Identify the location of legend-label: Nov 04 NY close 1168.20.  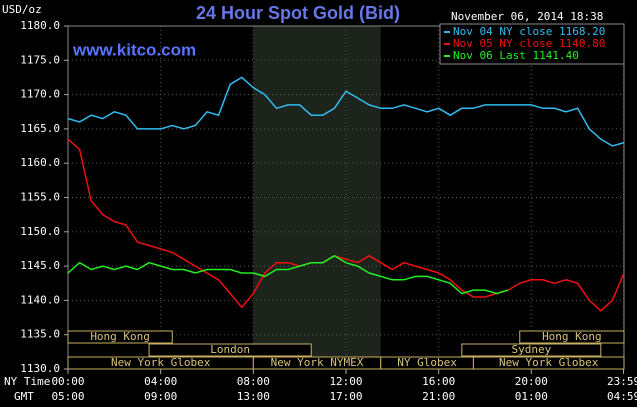
(529, 31).